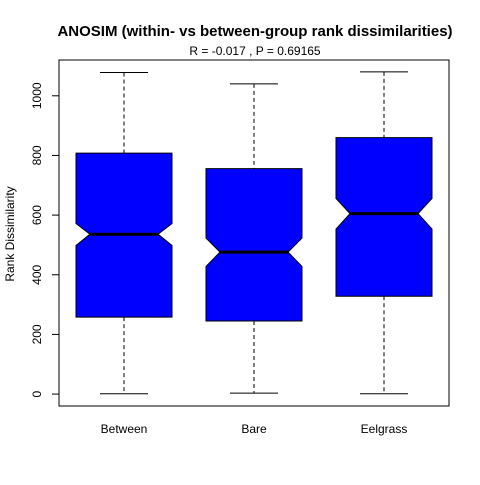  I want to click on x-tick-label: Bare, so click(254, 429).